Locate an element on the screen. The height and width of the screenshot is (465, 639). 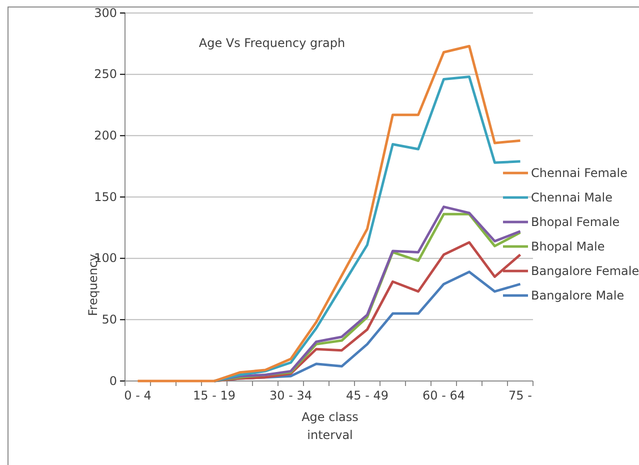
x-tick-label: 45 - 49 is located at coordinates (367, 395).